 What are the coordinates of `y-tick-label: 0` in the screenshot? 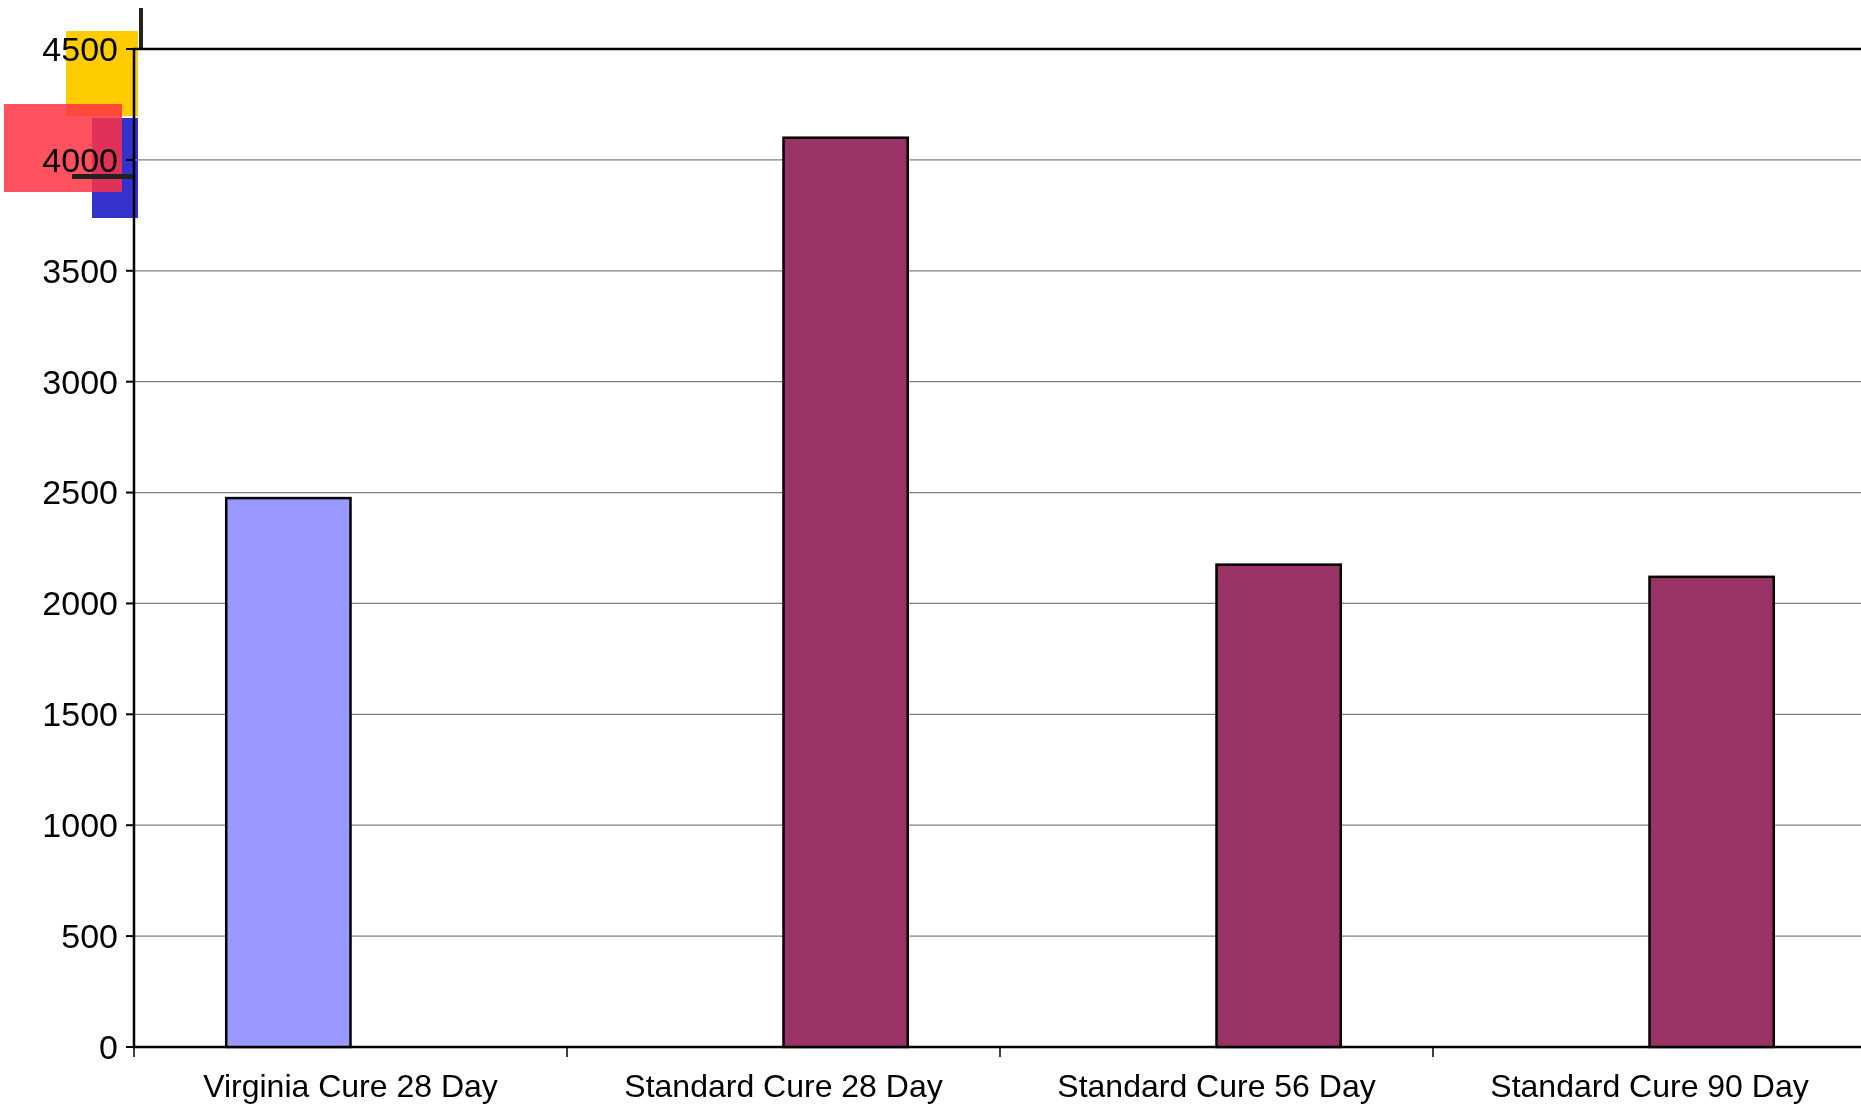 It's located at (108, 1046).